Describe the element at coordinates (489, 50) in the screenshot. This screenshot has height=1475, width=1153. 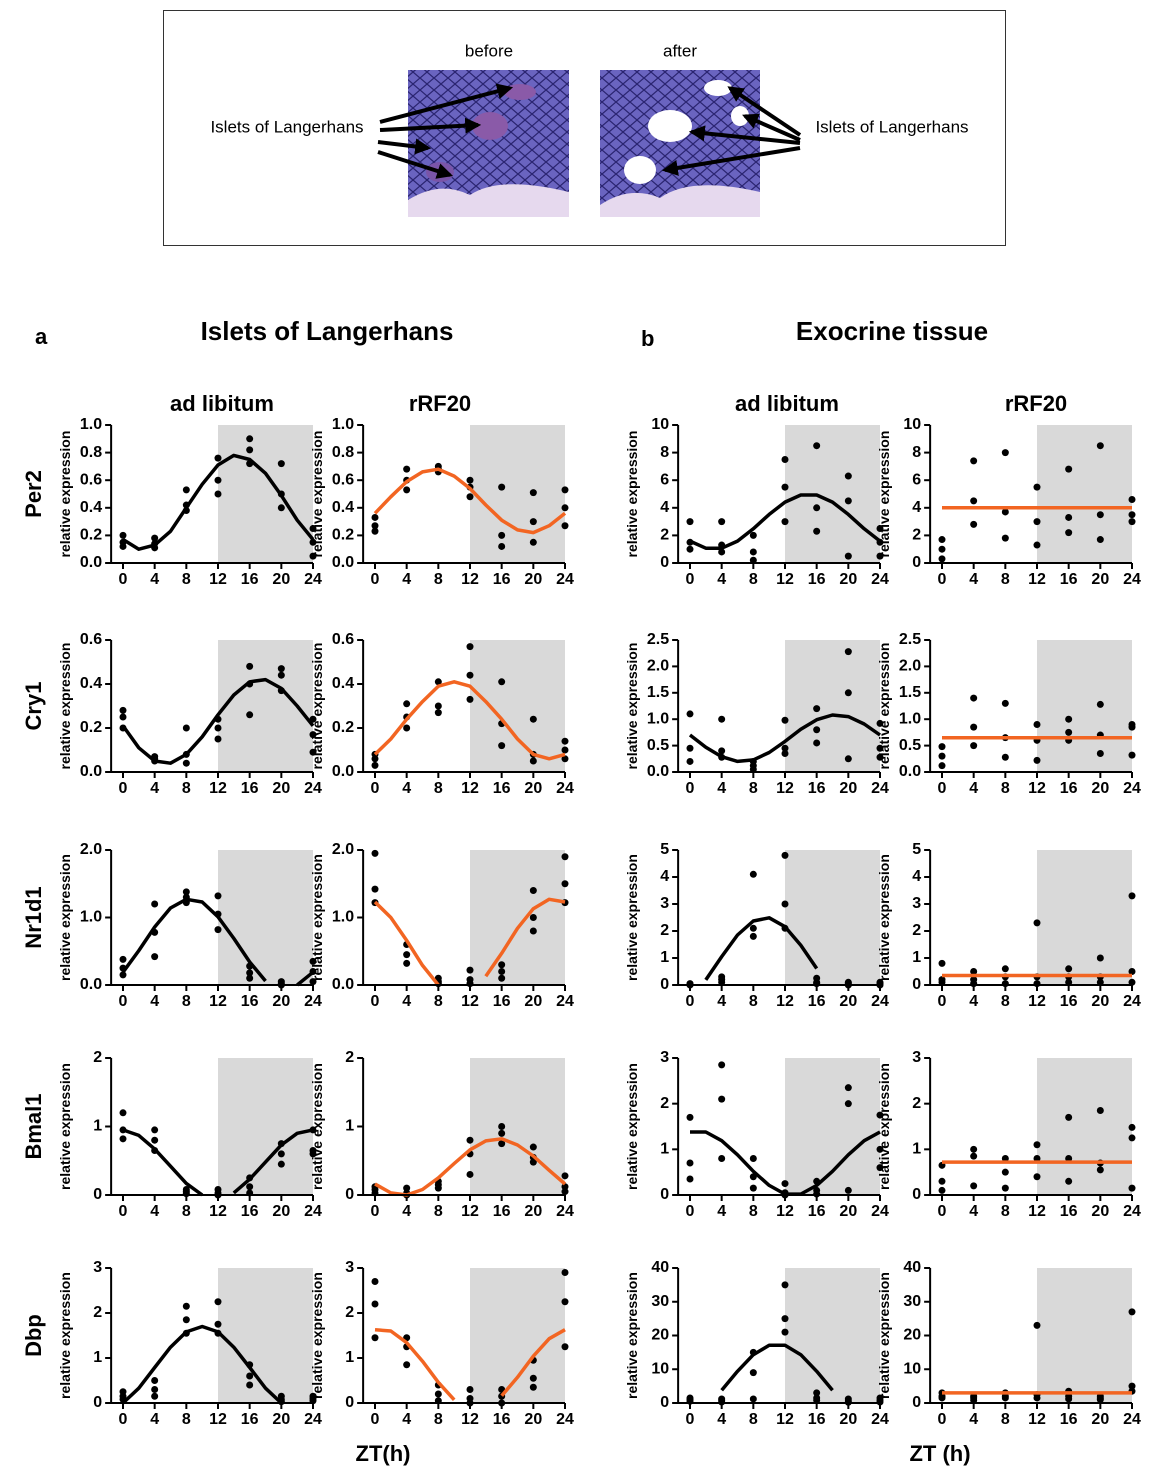
I see `label-before: before` at that location.